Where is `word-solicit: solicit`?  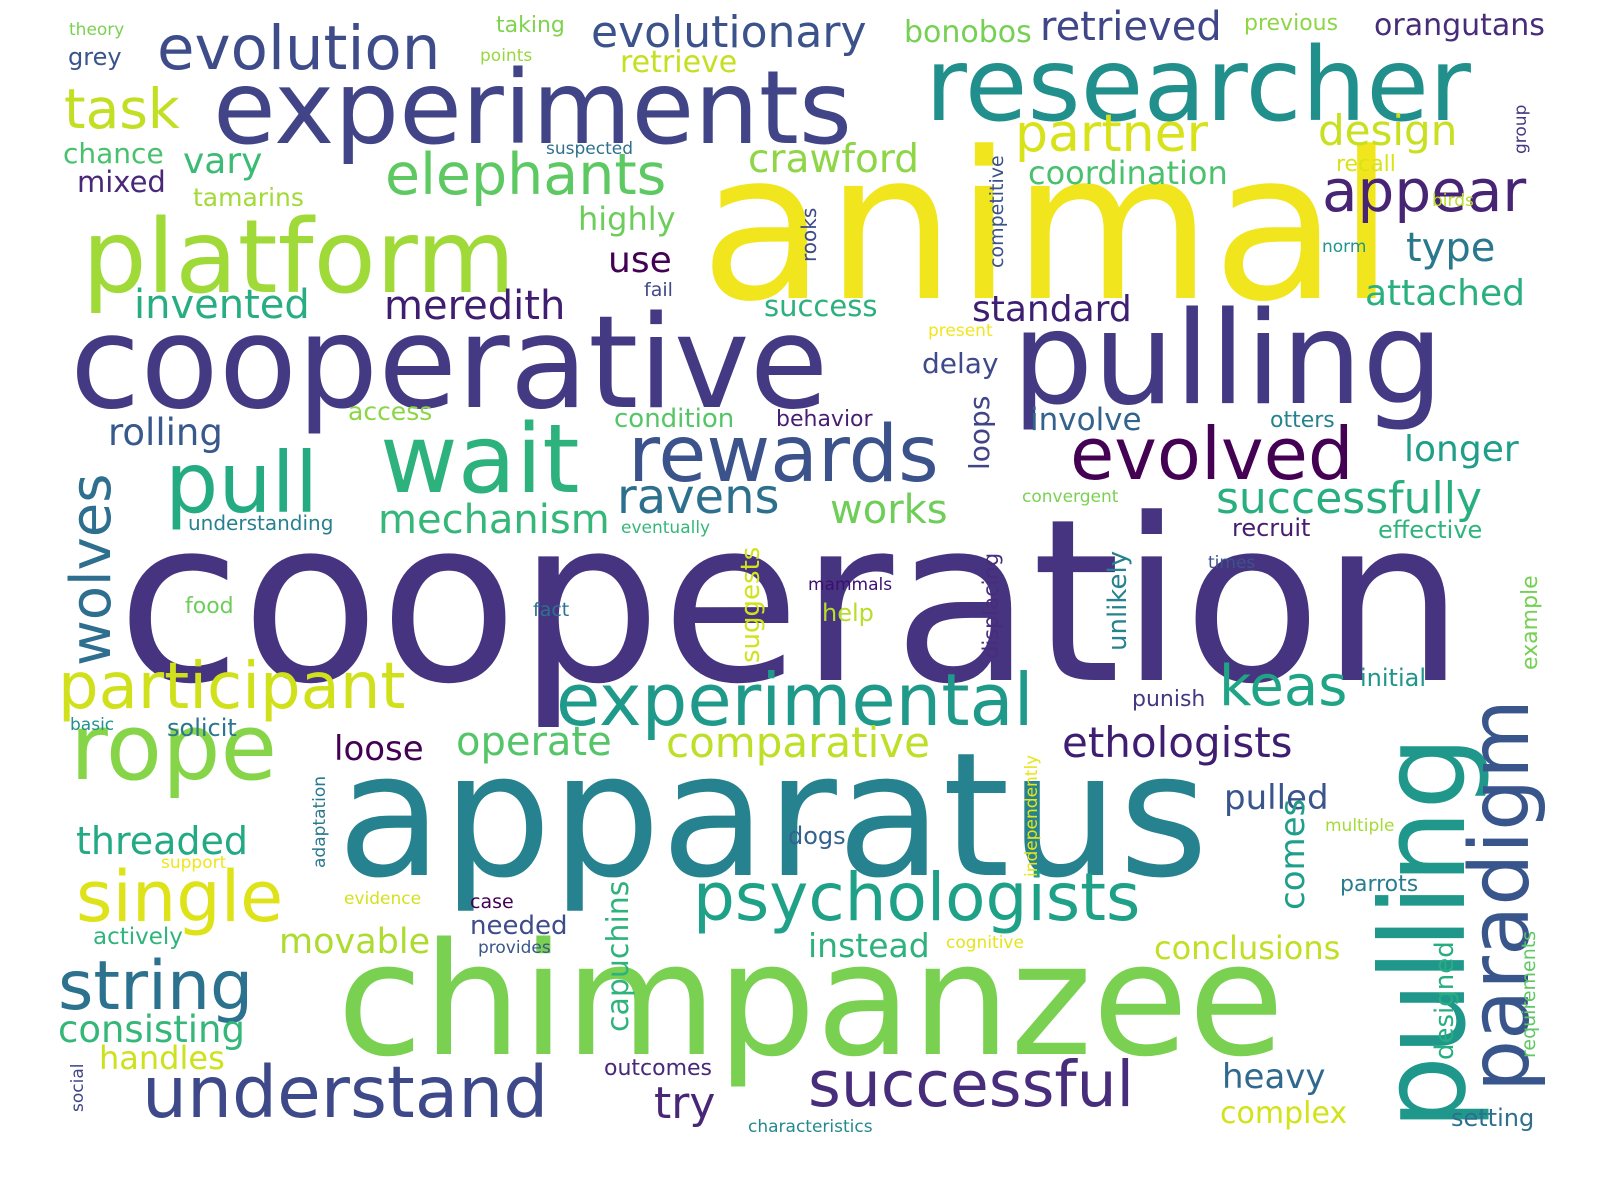
word-solicit: solicit is located at coordinates (202, 728).